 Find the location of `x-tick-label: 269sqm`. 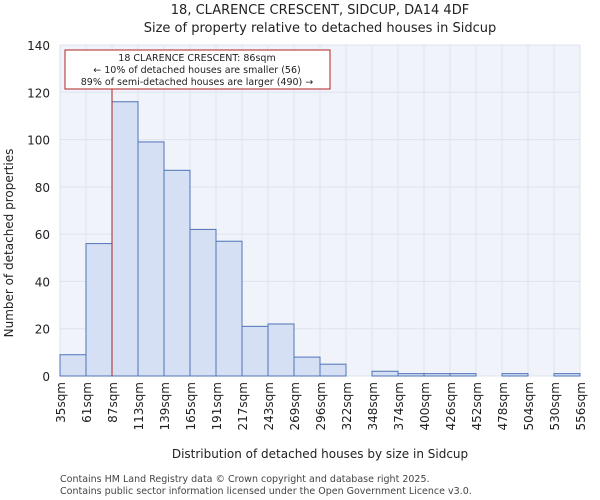

x-tick-label: 269sqm is located at coordinates (295, 406).